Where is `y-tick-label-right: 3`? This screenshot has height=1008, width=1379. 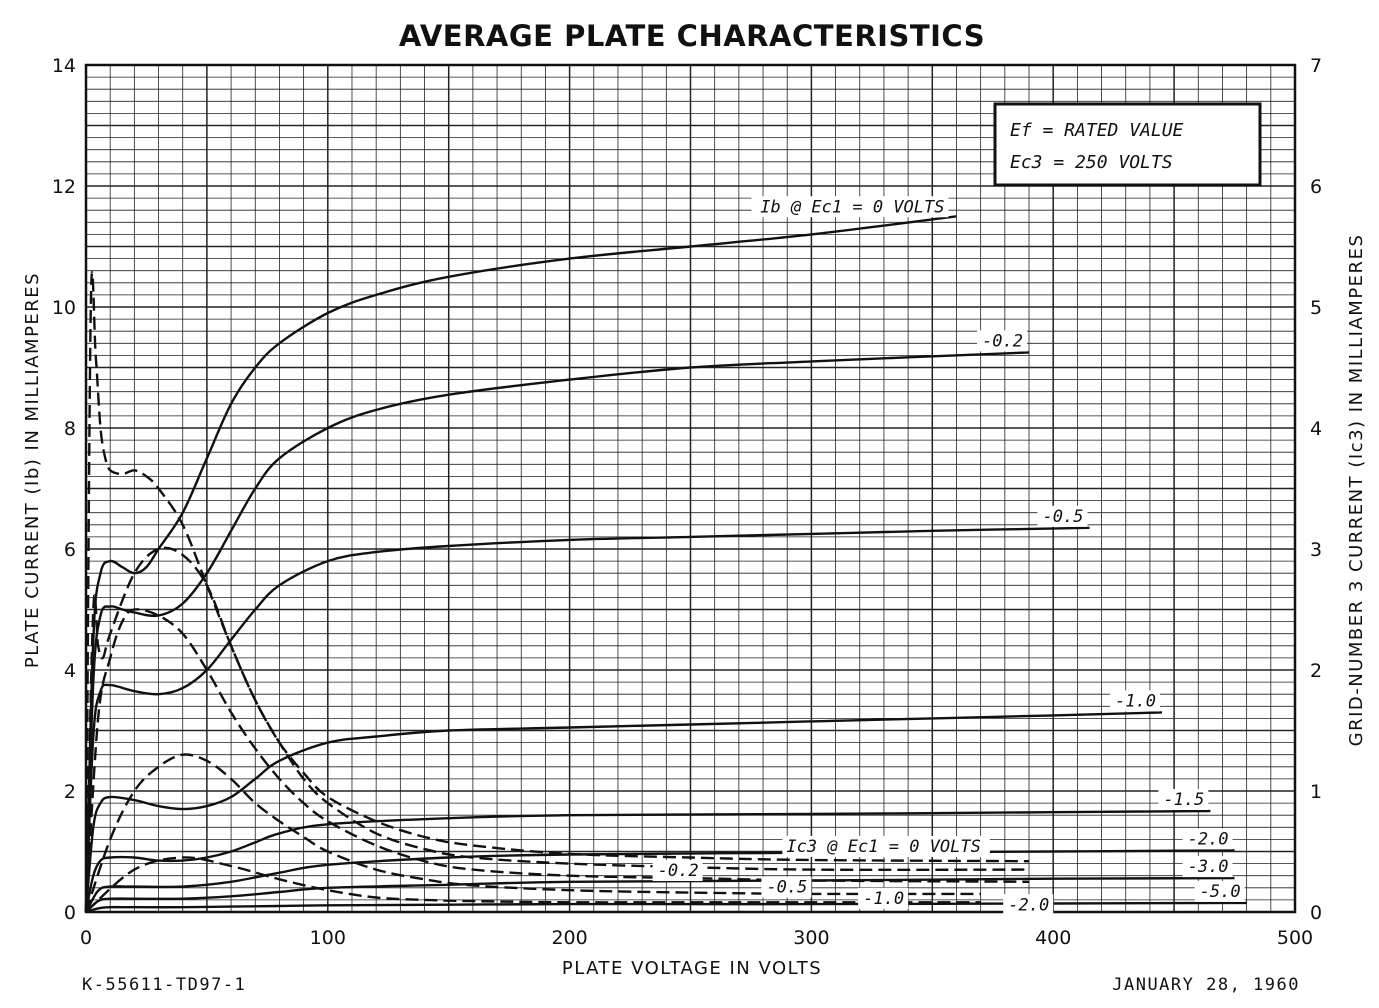
y-tick-label-right: 3 is located at coordinates (1316, 550).